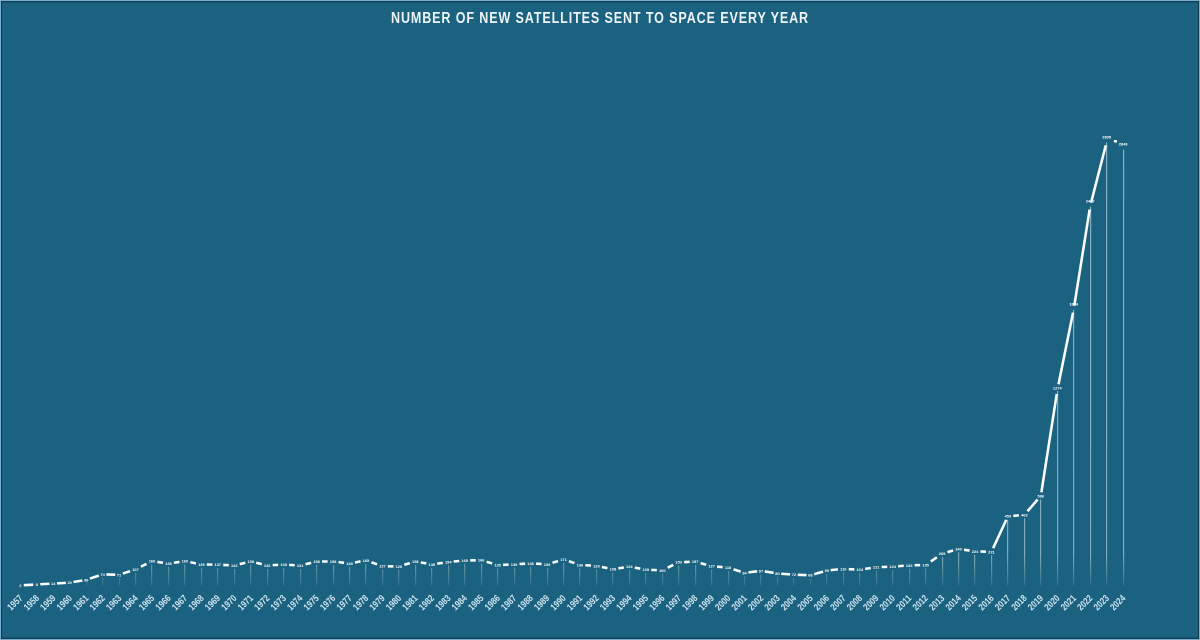  Describe the element at coordinates (596, 565) in the screenshot. I see `svg-text: 129` at that location.